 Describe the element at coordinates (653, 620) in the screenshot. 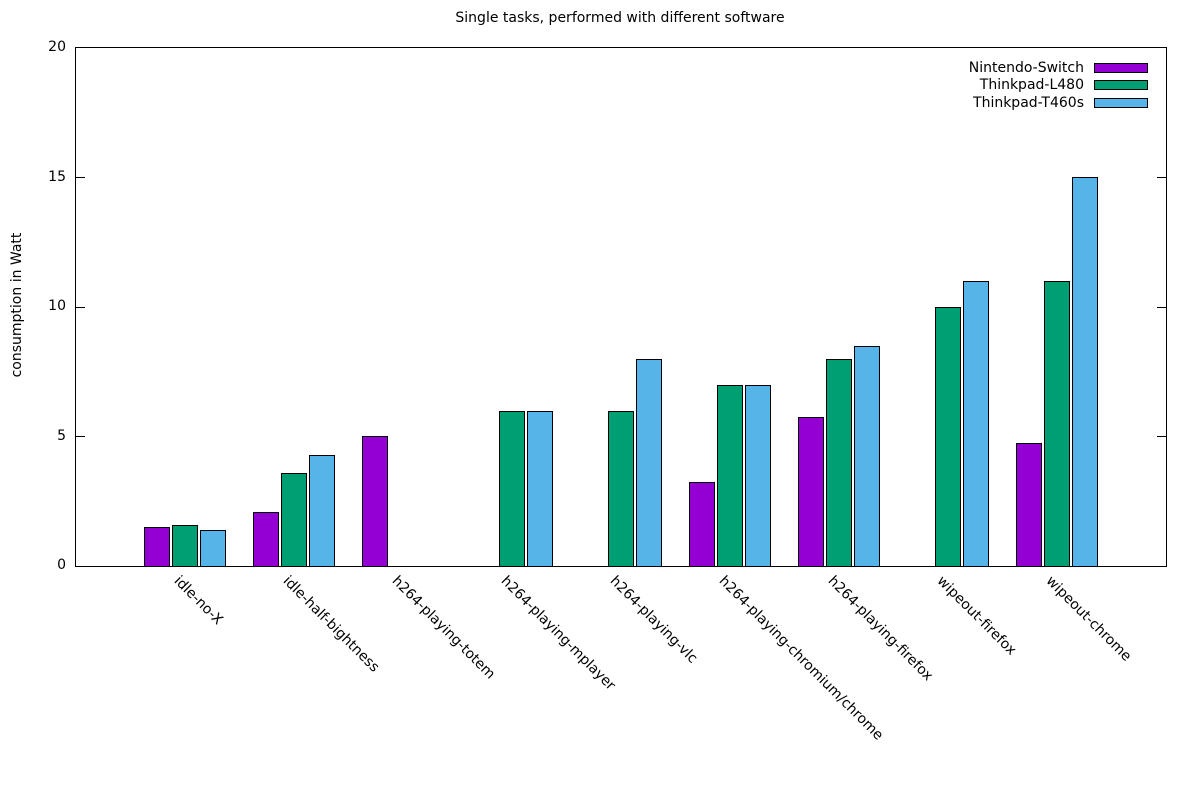

I see `x-tick-label: h264-playing-vlc` at that location.